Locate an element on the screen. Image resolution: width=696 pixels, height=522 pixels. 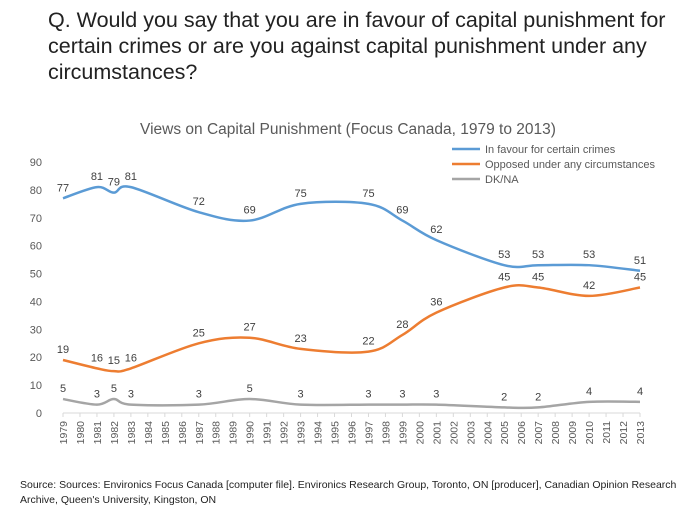
x-tick-label: 2005 is located at coordinates (505, 433).